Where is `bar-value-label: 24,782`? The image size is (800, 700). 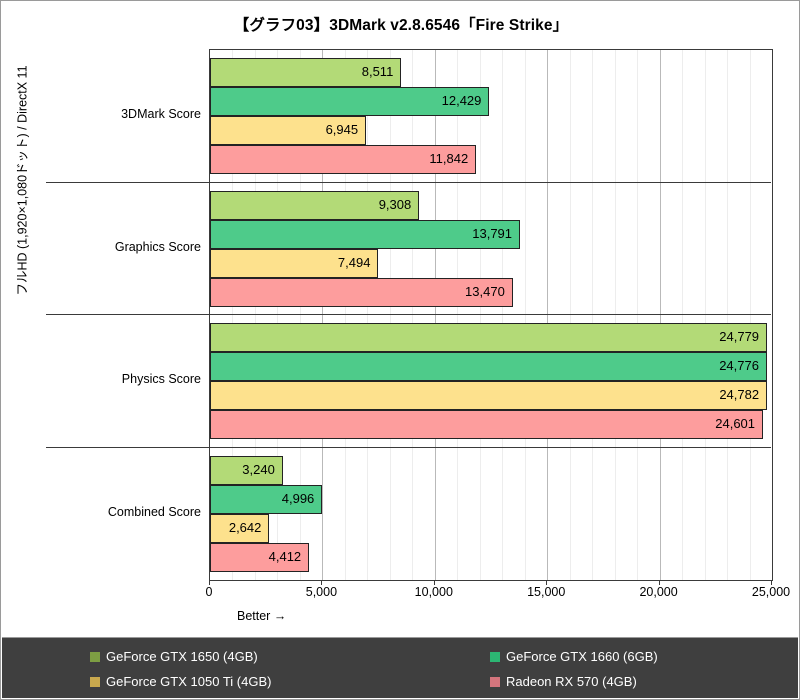 bar-value-label: 24,782 is located at coordinates (739, 395).